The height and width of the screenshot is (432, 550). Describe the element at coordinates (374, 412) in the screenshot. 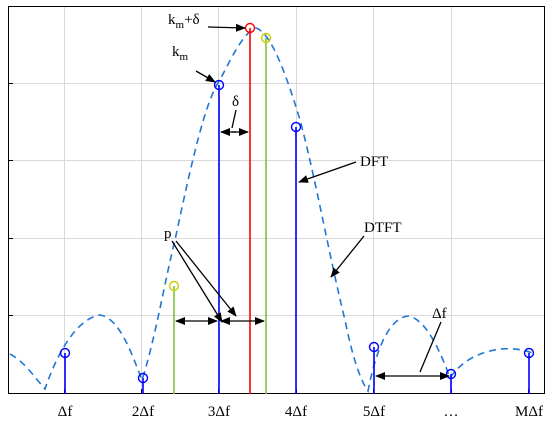

I see `tick-label-5: 5Δf` at that location.